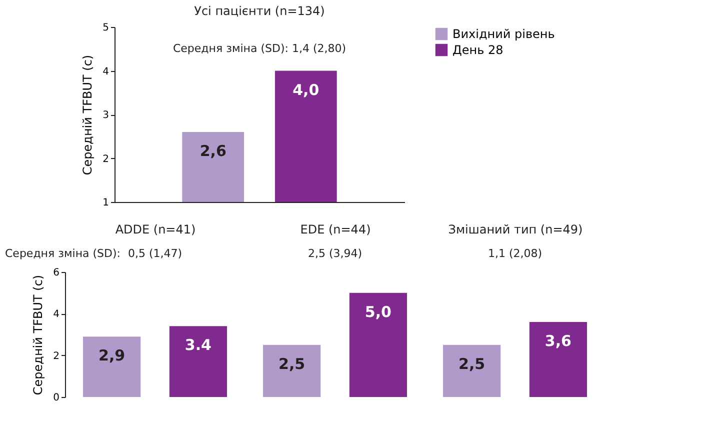  Describe the element at coordinates (503, 34) in the screenshot. I see `legend-label: Вихідний рівень` at that location.